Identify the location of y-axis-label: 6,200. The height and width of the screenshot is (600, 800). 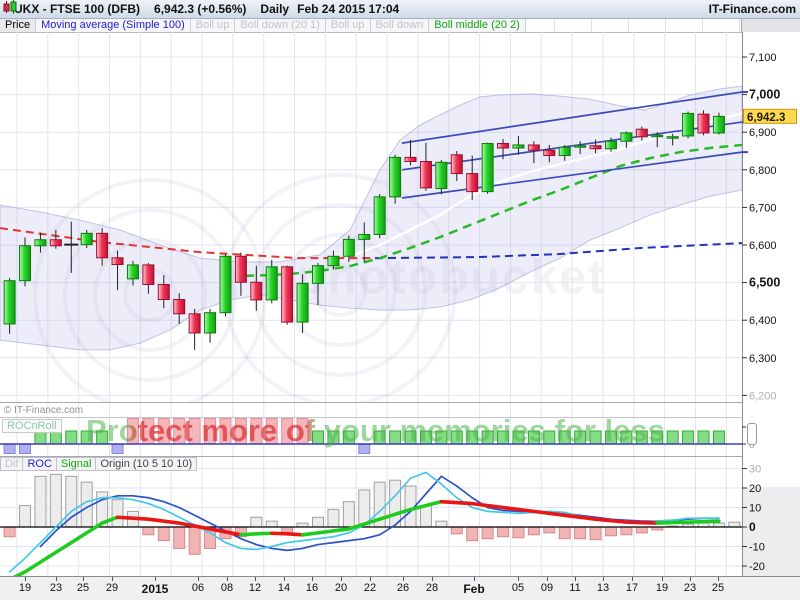
(763, 396).